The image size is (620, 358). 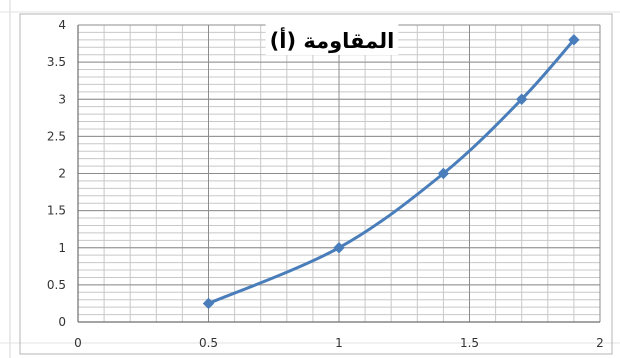 I want to click on y-tick-label: 2.5, so click(x=56, y=136).